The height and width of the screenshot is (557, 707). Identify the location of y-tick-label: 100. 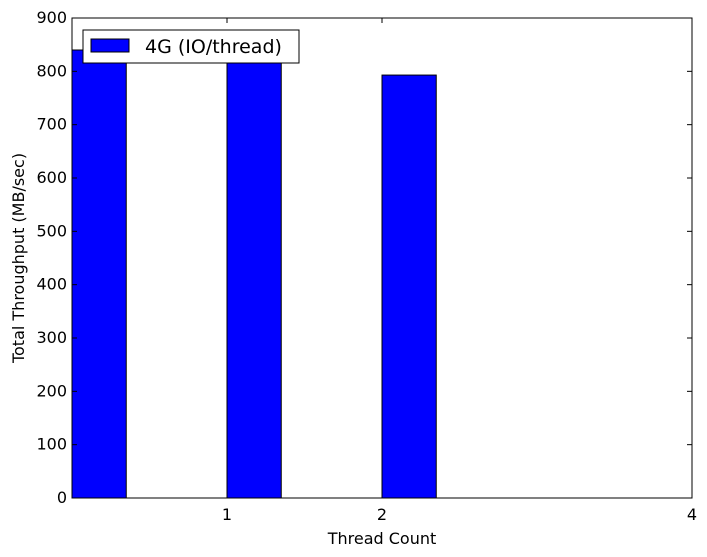
(51, 444).